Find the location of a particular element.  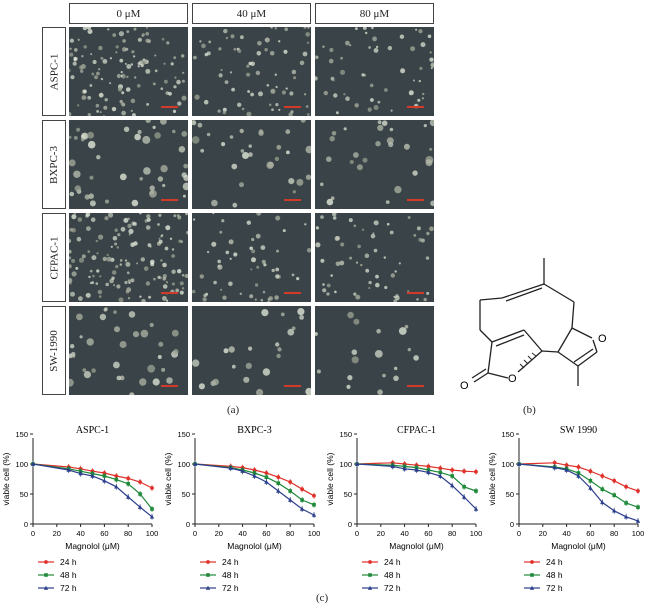

micrograph-bxpc3-0um is located at coordinates (128, 164).